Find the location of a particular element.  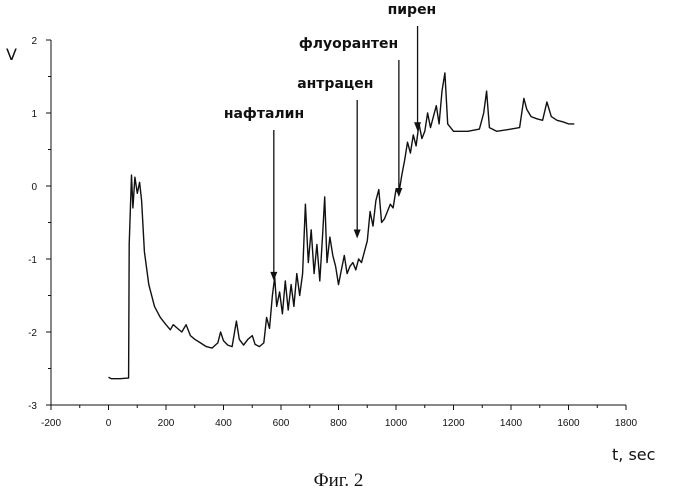

y-tick-label: 1 is located at coordinates (34, 114).